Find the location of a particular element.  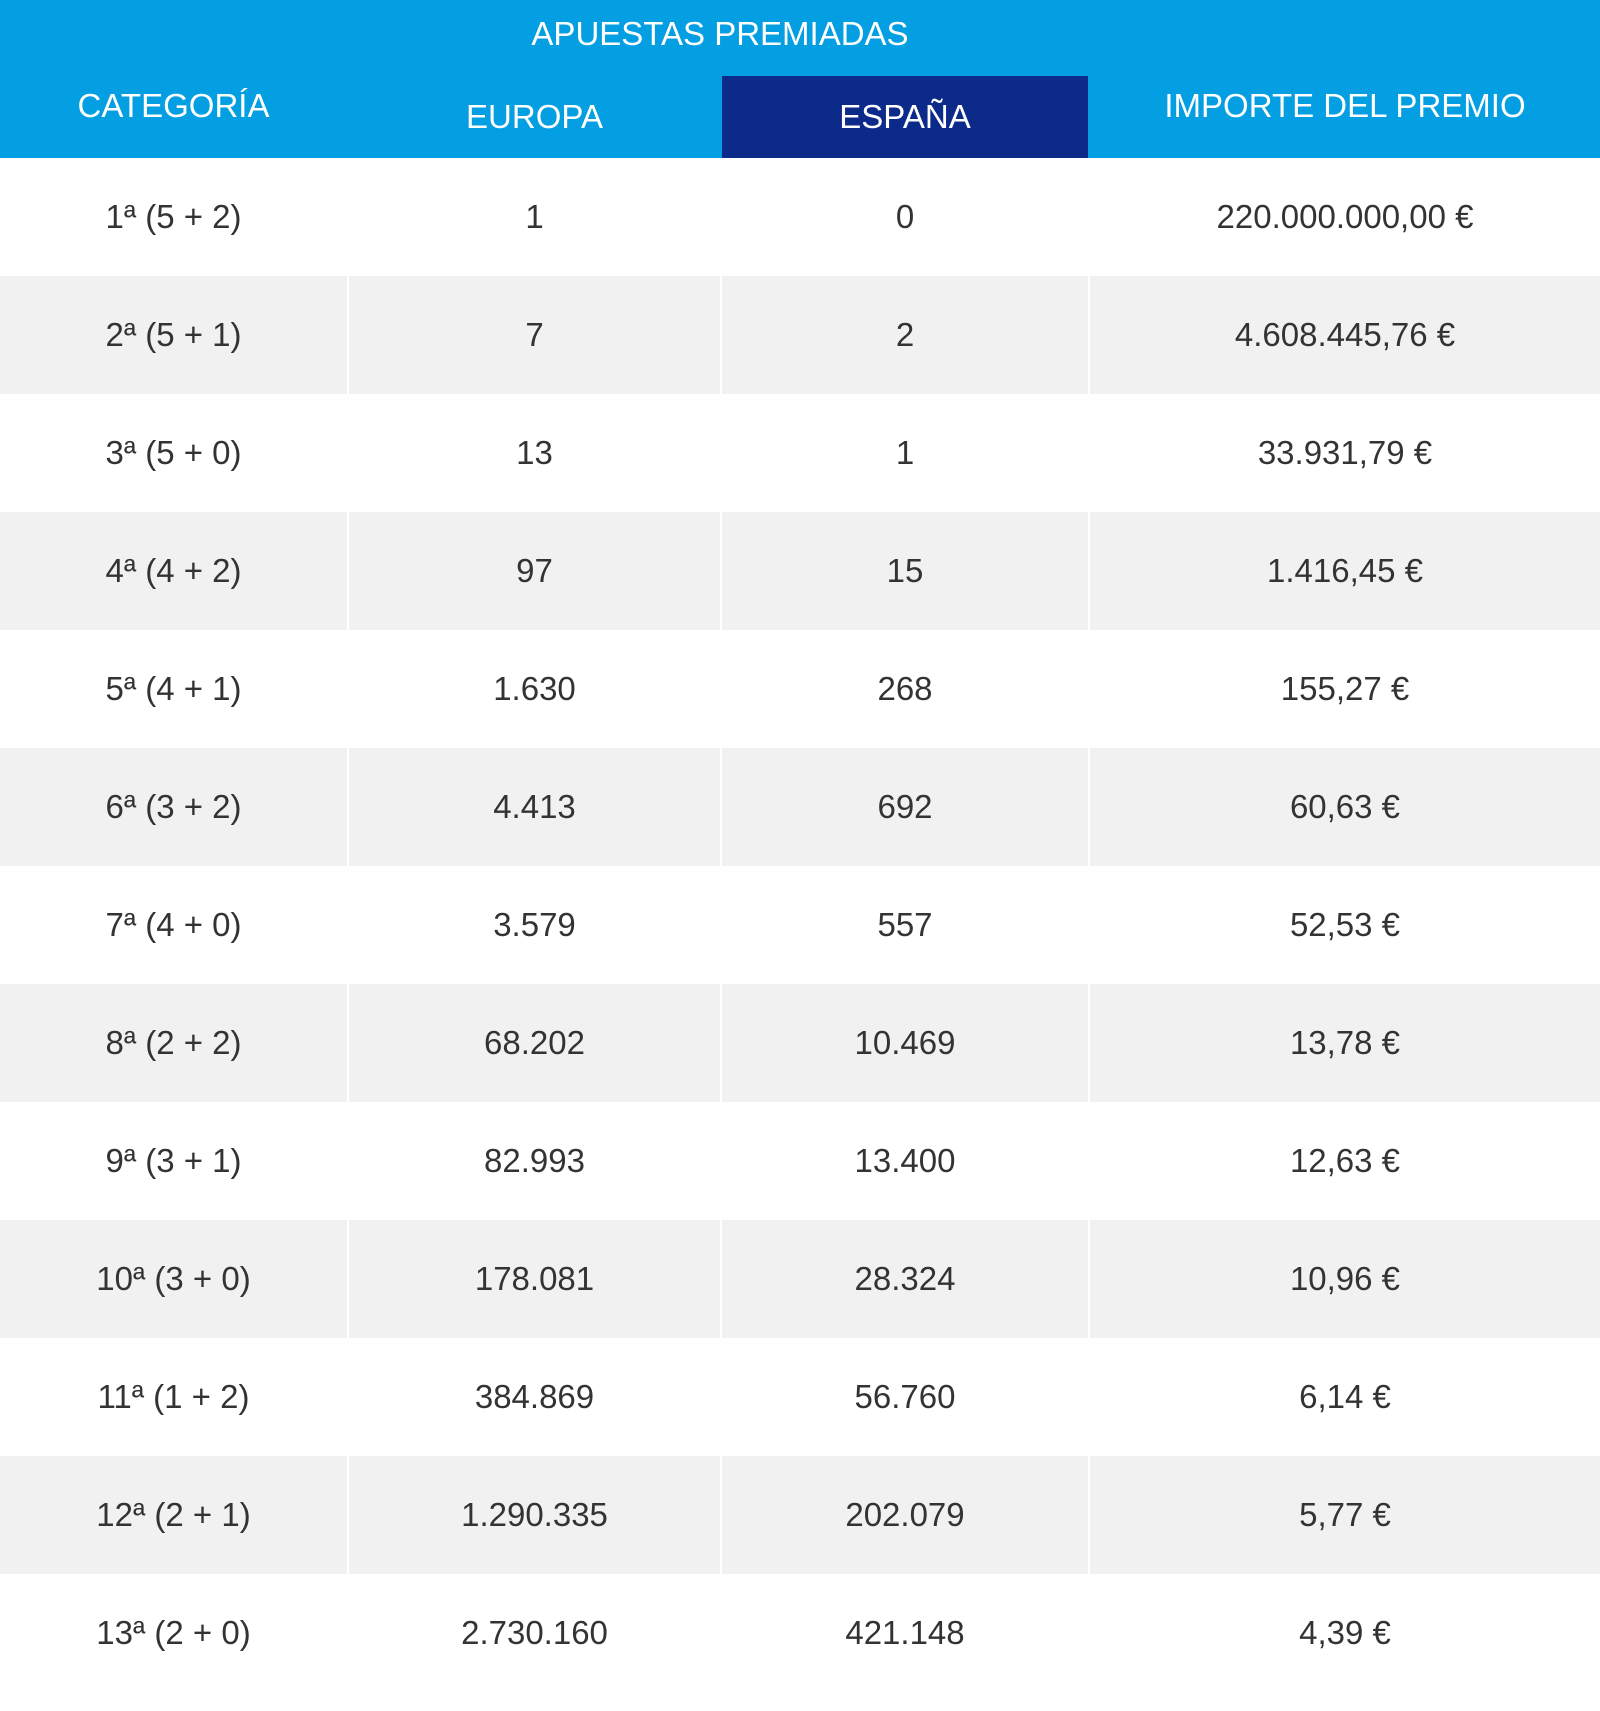

table-cell: 268 is located at coordinates (905, 689).